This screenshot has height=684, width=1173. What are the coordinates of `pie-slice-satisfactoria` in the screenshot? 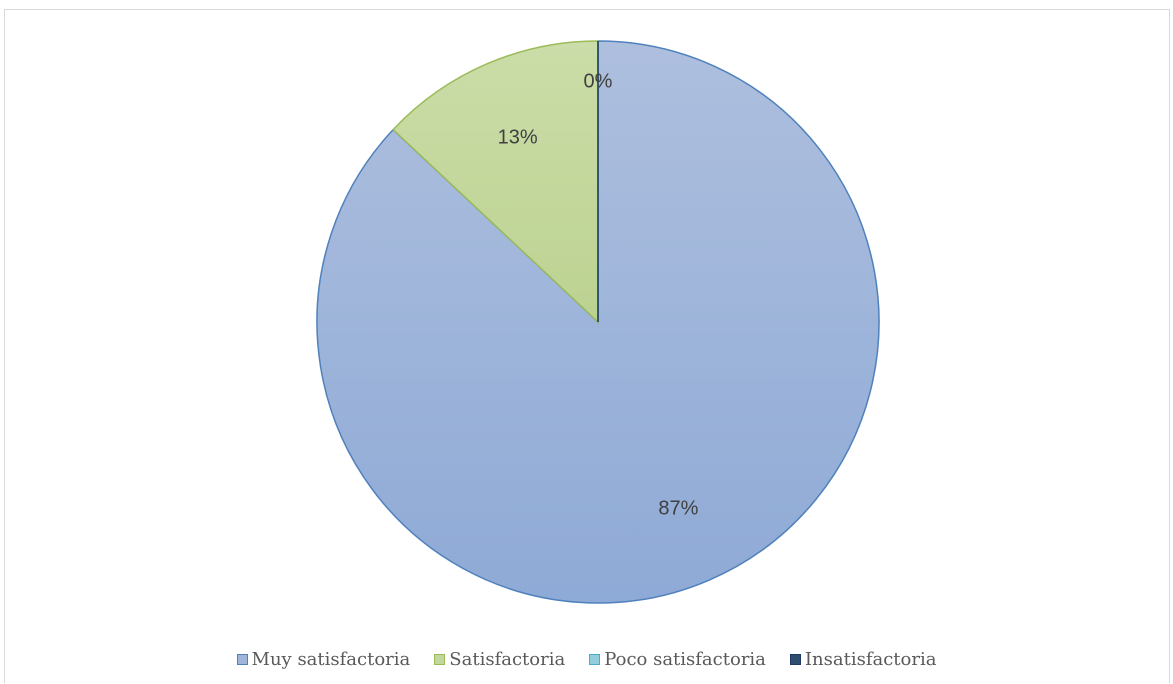 It's located at (495, 182).